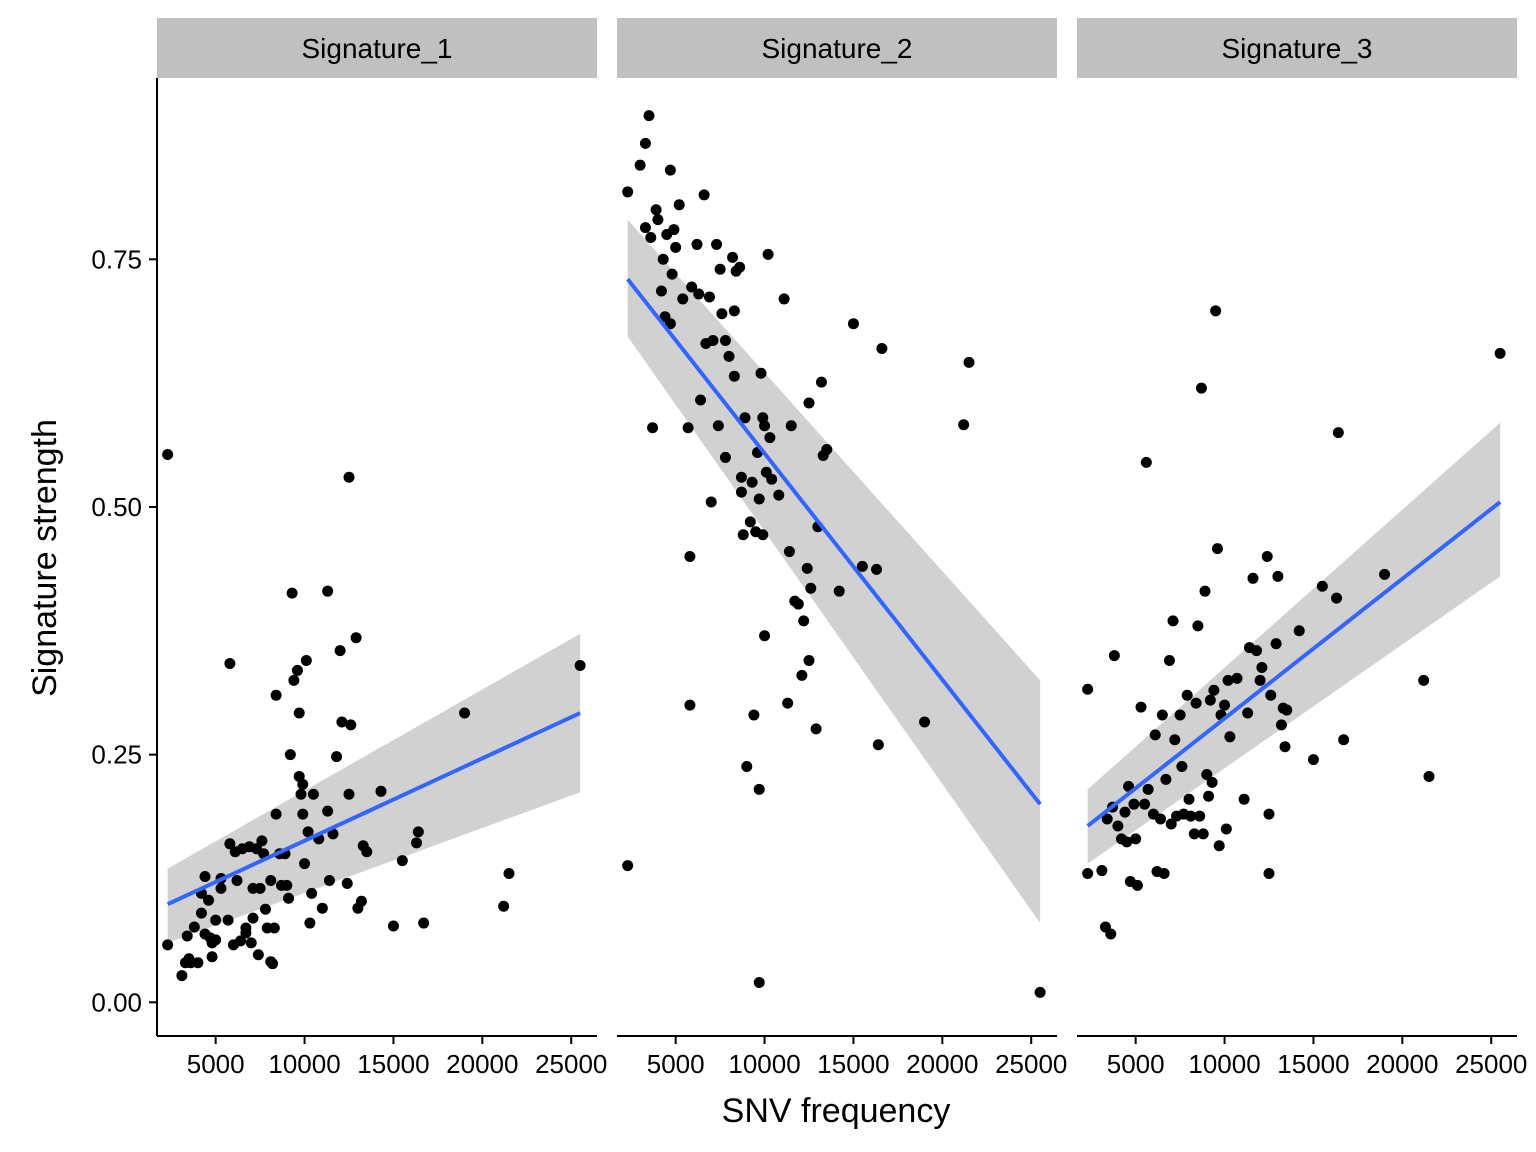 This screenshot has width=1536, height=1152. I want to click on strip-background, so click(837, 48).